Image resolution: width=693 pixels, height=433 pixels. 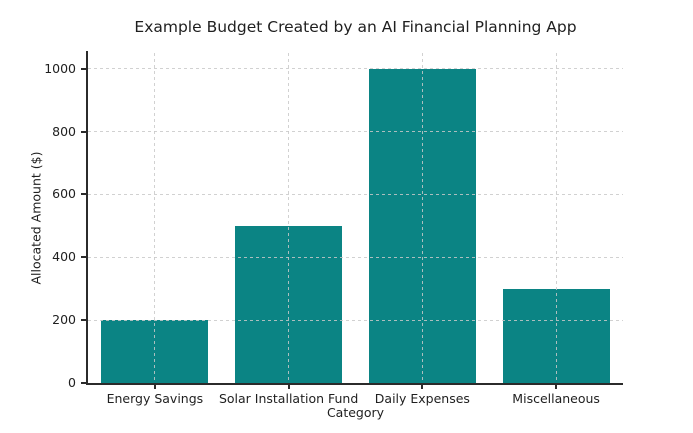 What do you see at coordinates (72, 382) in the screenshot?
I see `y-tick-label-0: 0` at bounding box center [72, 382].